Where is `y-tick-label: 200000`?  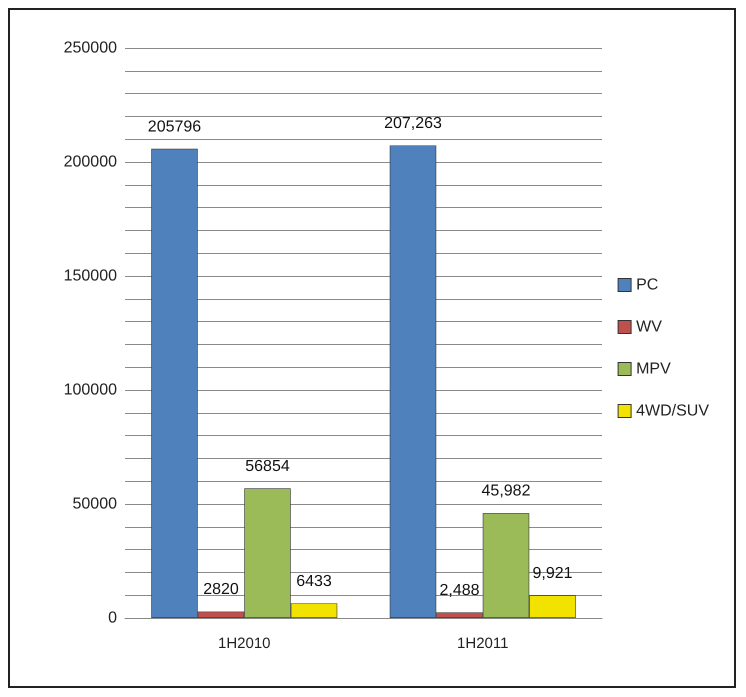 y-tick-label: 200000 is located at coordinates (91, 162).